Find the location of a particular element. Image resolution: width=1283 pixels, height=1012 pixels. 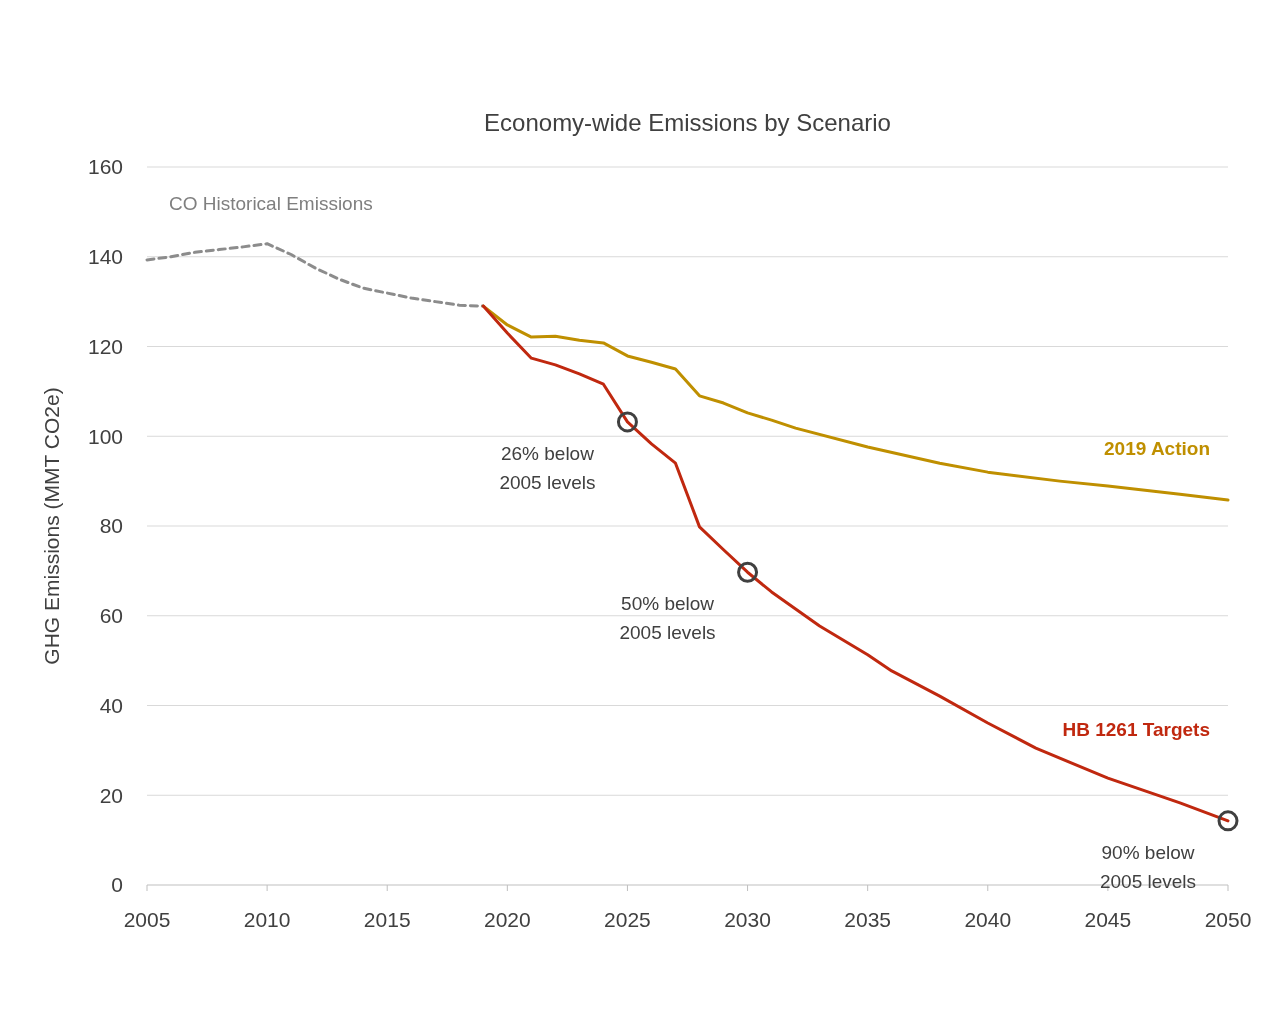

x-tick-label: 2030 is located at coordinates (747, 919).